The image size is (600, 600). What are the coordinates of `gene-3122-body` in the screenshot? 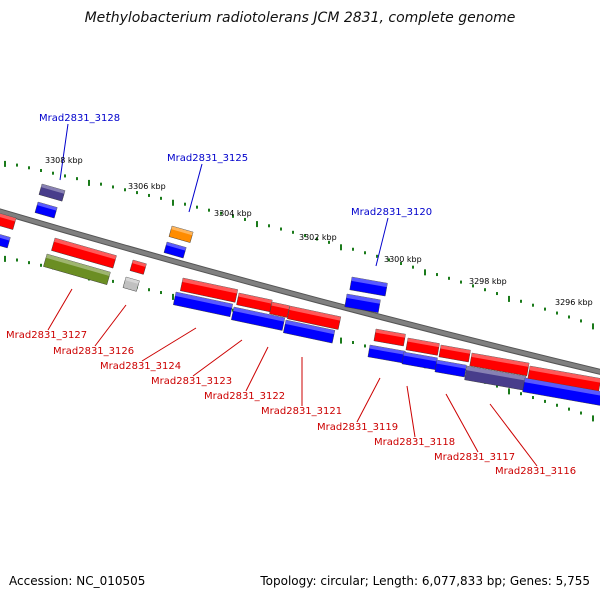 It's located at (279, 309).